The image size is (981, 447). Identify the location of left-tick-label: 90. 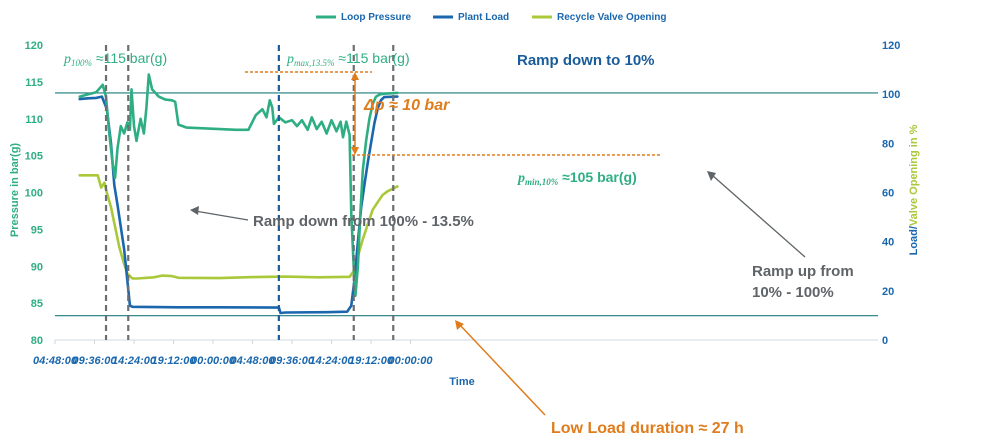
(37, 267).